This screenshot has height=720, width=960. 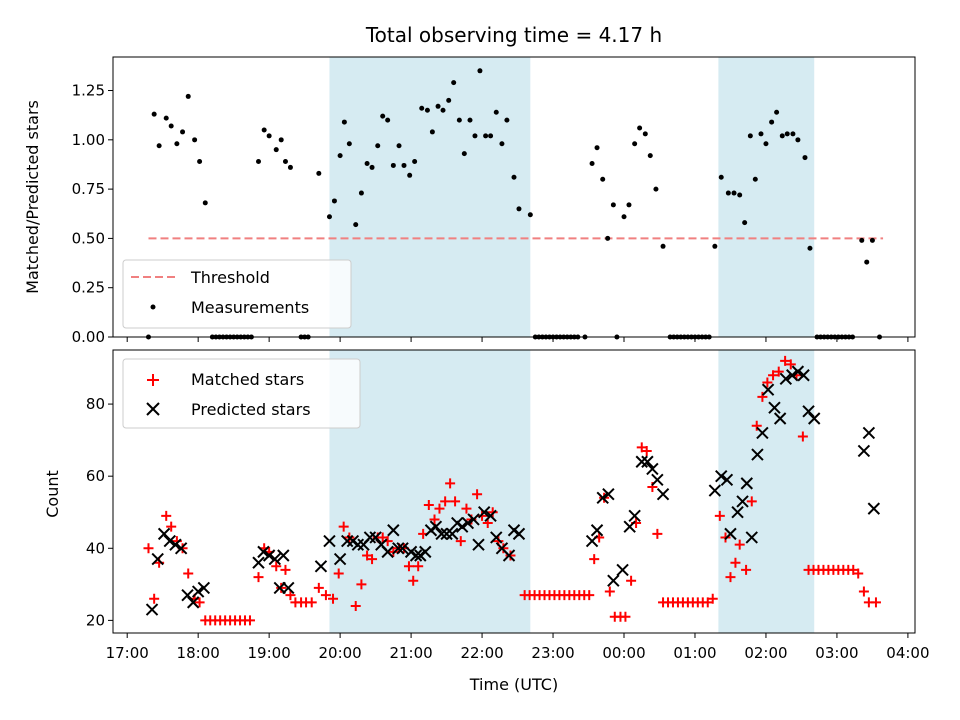 What do you see at coordinates (95, 548) in the screenshot?
I see `y-tick-label: 40` at bounding box center [95, 548].